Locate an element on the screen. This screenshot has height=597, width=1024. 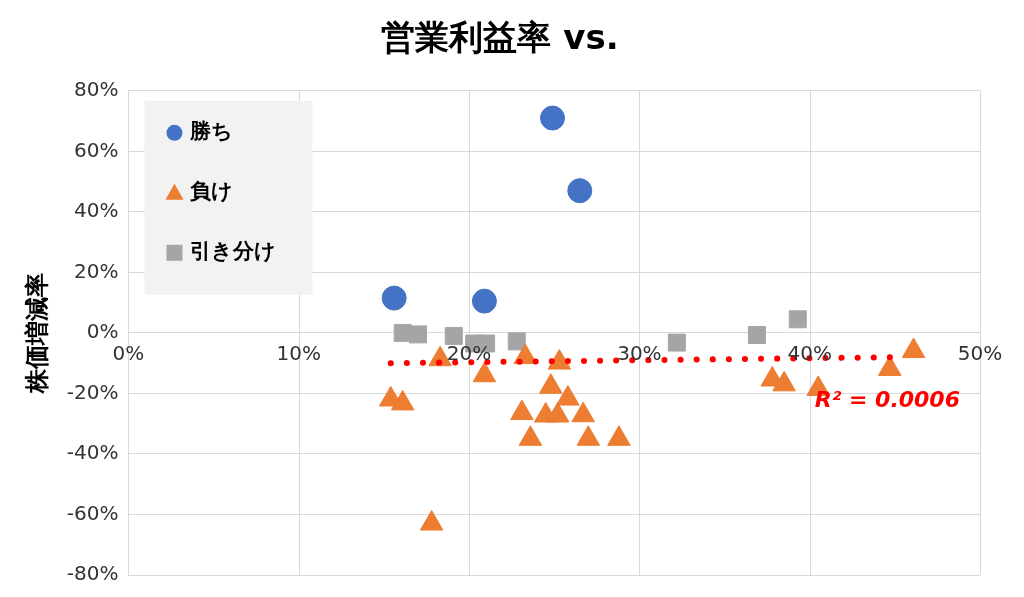
y-tick-label: -80% is located at coordinates (92, 573).